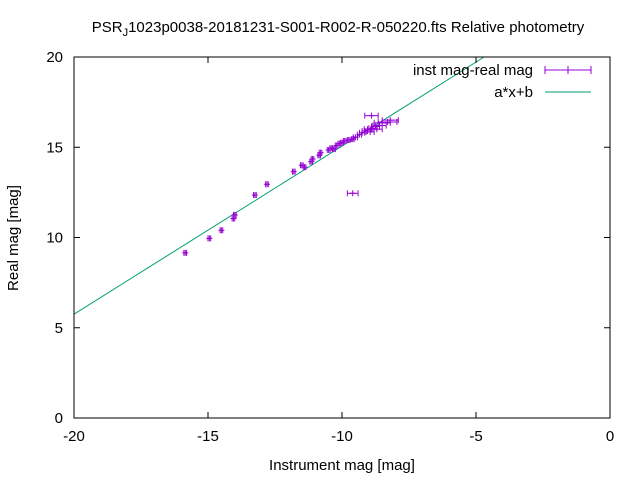 Image resolution: width=640 pixels, height=480 pixels. What do you see at coordinates (59, 328) in the screenshot?
I see `y-tick-label: 5` at bounding box center [59, 328].